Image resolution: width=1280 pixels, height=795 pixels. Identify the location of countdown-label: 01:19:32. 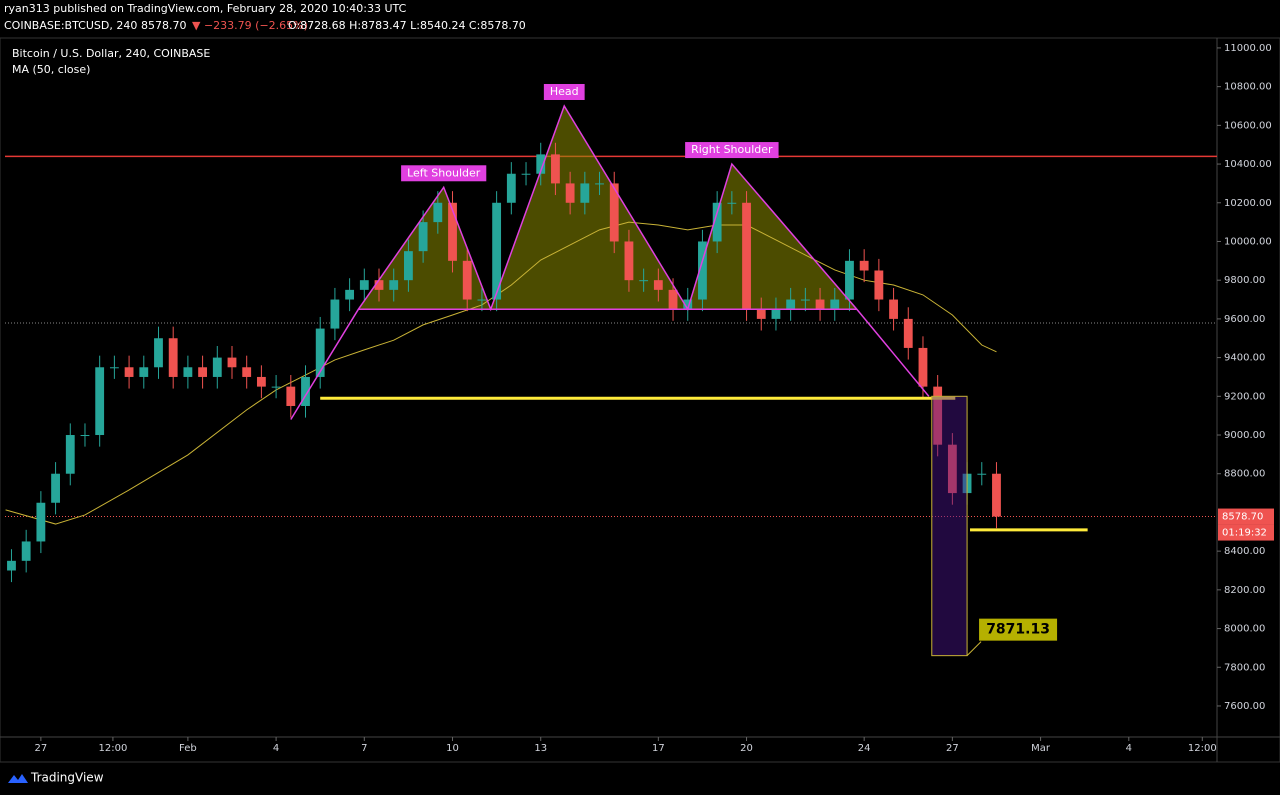
(1244, 533).